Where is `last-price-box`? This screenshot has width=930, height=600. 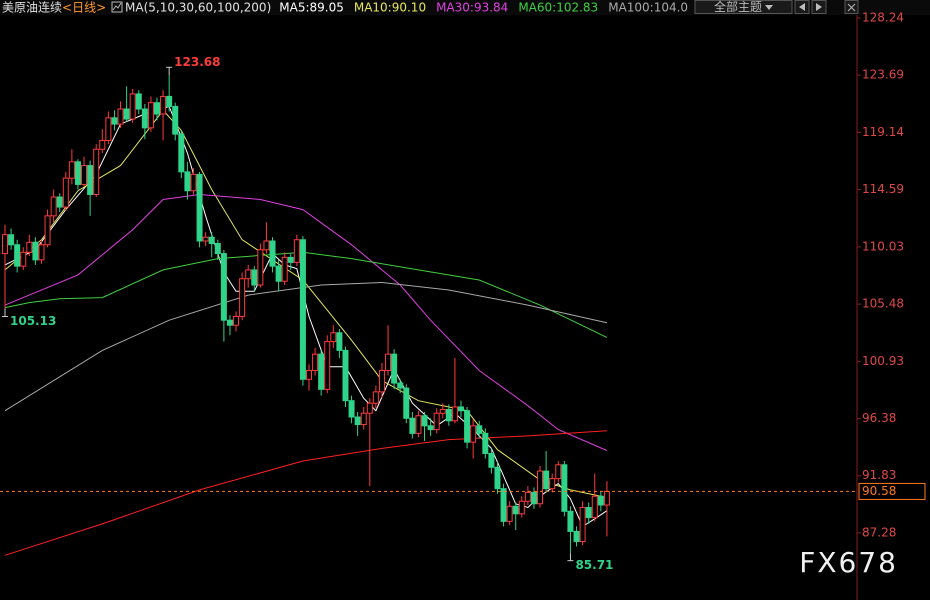
last-price-box is located at coordinates (892, 491).